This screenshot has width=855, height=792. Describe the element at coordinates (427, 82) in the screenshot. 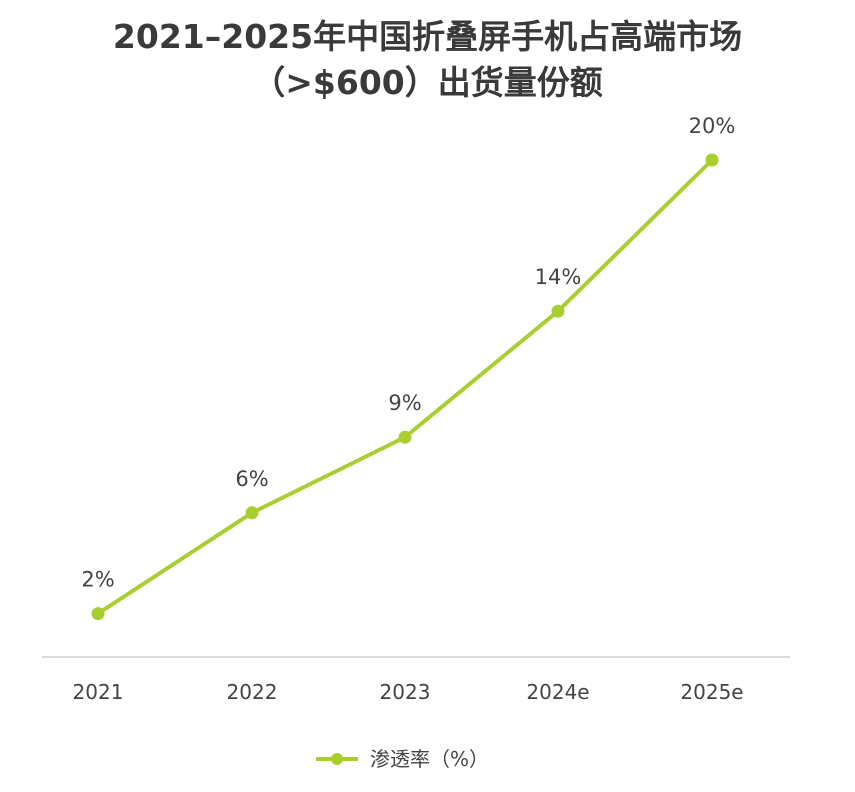

I see `chart-title-line-2: （>$600）出货量份额` at that location.